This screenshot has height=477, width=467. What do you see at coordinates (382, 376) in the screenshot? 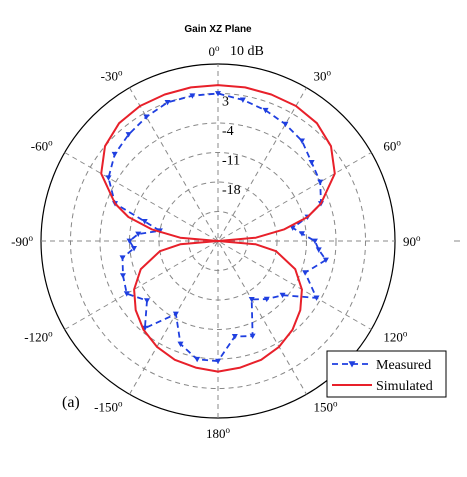
I see `legend-items: Measured Simulated` at bounding box center [382, 376].